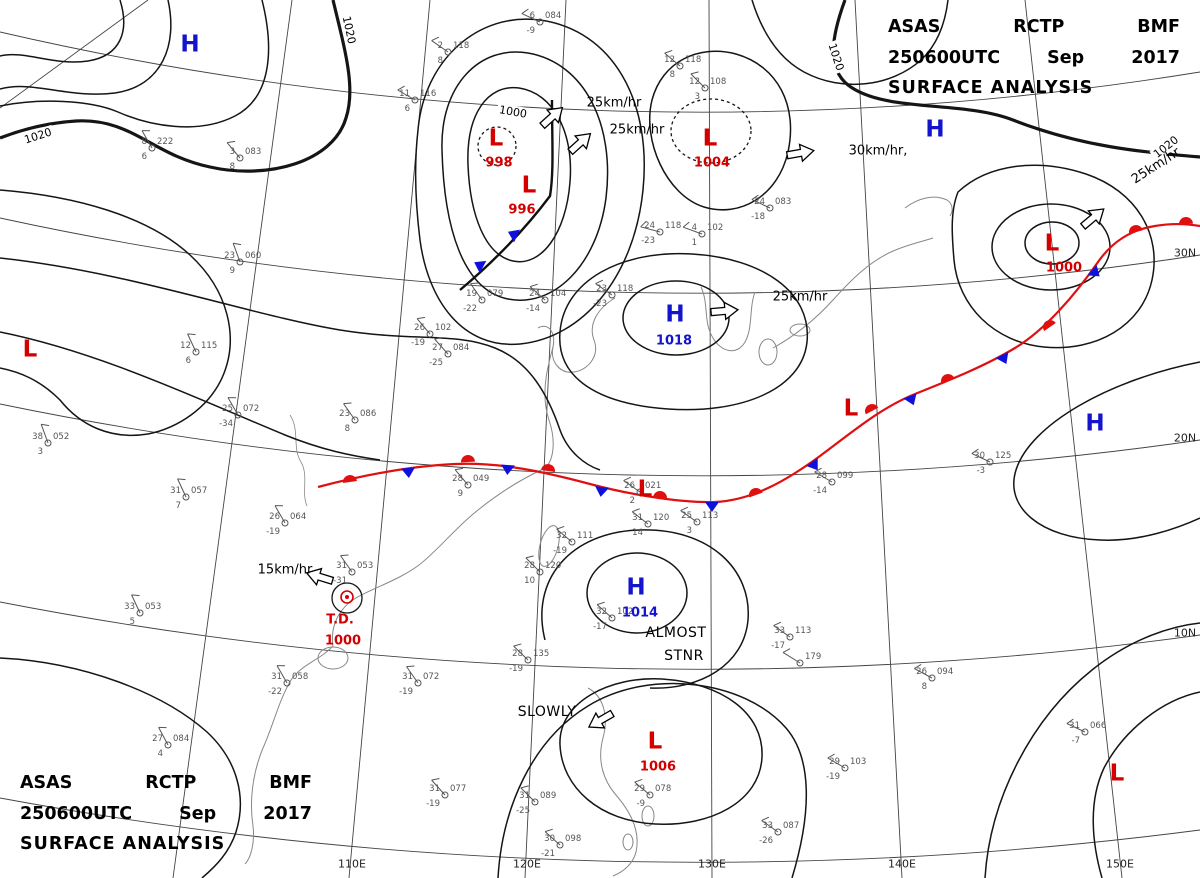 The image size is (1200, 878). What do you see at coordinates (553, 16) in the screenshot?
I see `svg-text: 084` at bounding box center [553, 16].